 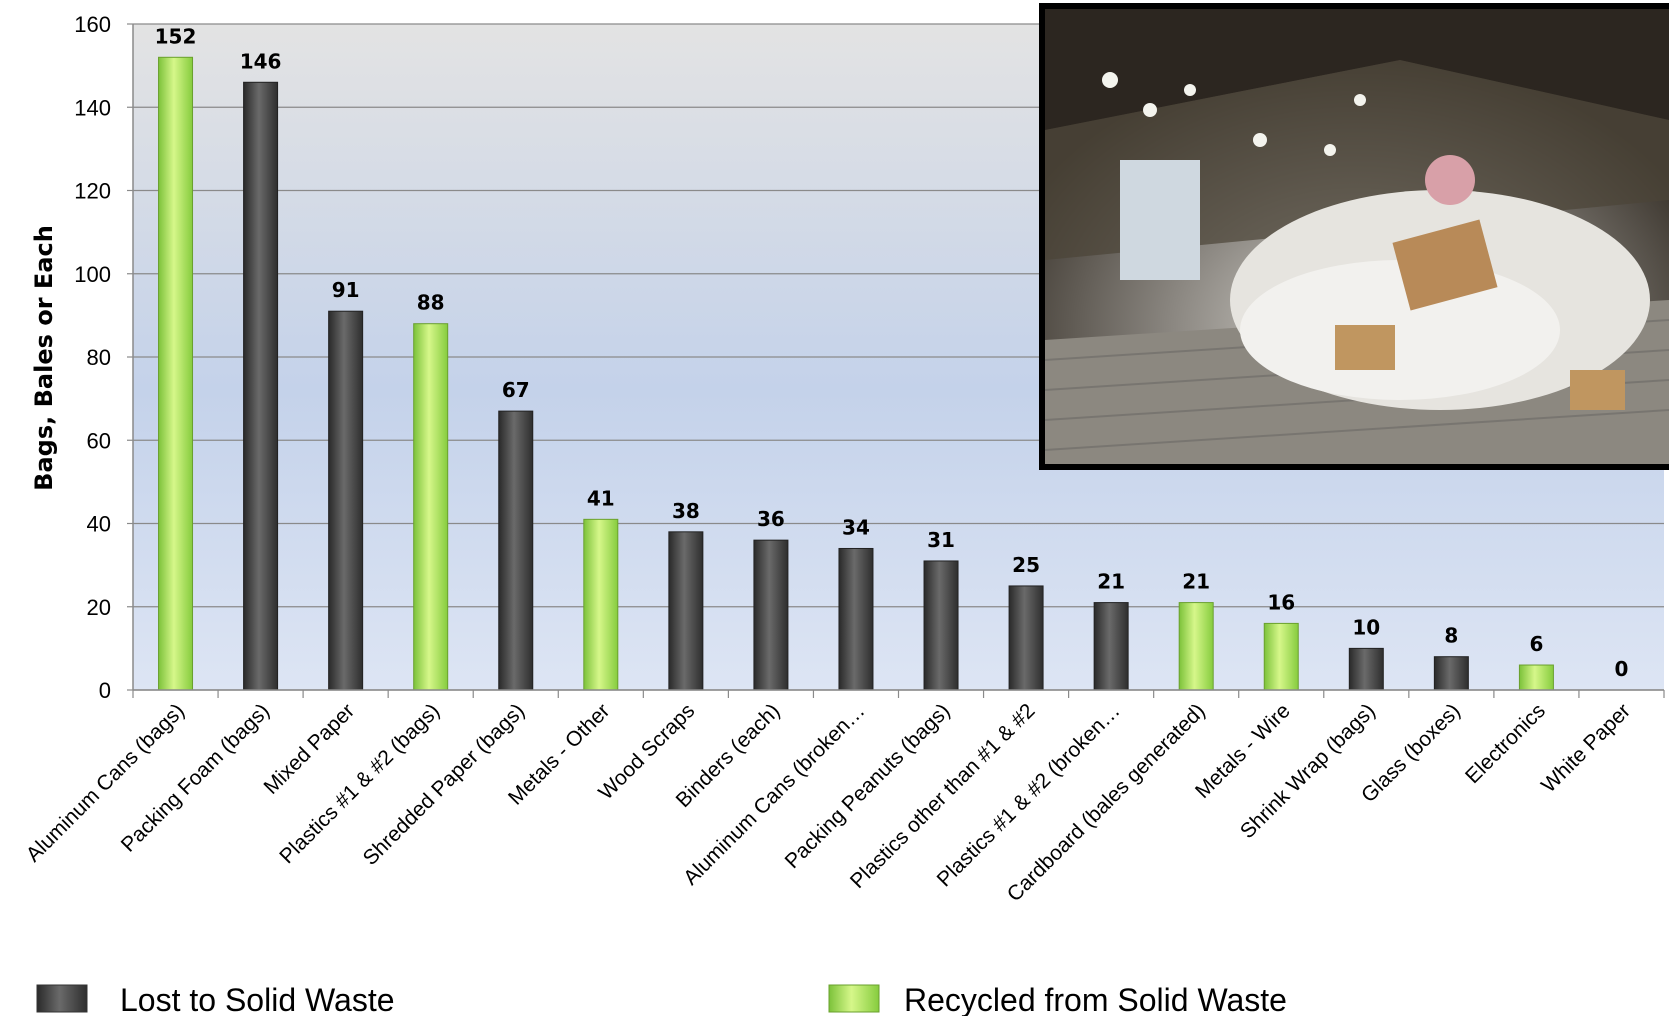 What do you see at coordinates (99, 440) in the screenshot?
I see `y-tick-label: 60` at bounding box center [99, 440].